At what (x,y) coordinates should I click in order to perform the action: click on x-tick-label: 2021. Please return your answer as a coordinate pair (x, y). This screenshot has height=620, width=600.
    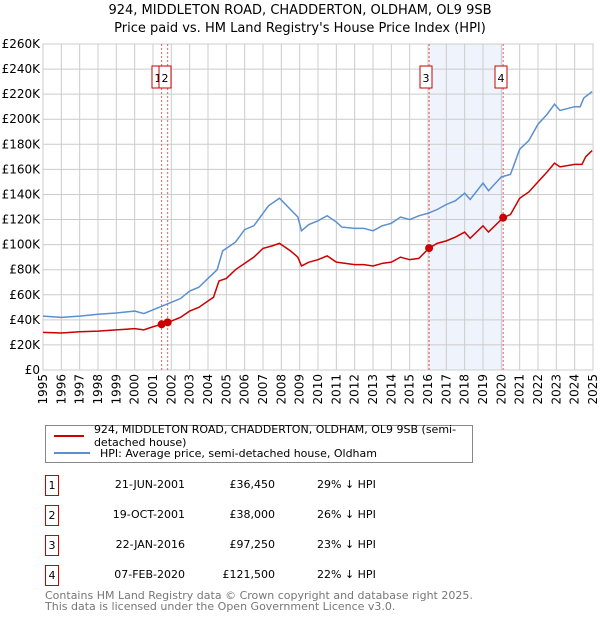
    Looking at the image, I should click on (520, 389).